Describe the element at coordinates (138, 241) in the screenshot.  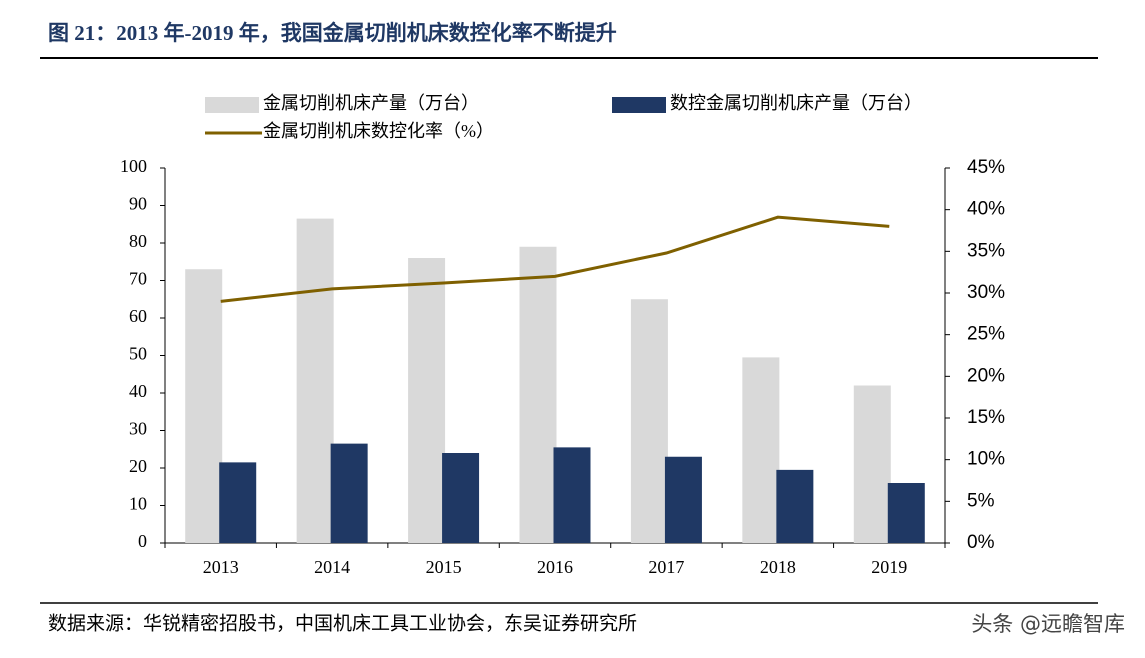
I see `y-tick-label: 80` at that location.